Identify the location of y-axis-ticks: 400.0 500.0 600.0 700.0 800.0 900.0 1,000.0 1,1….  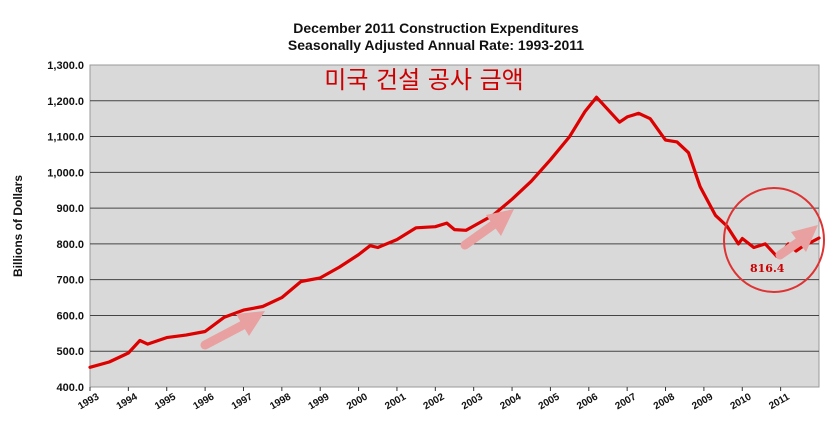
(65, 227).